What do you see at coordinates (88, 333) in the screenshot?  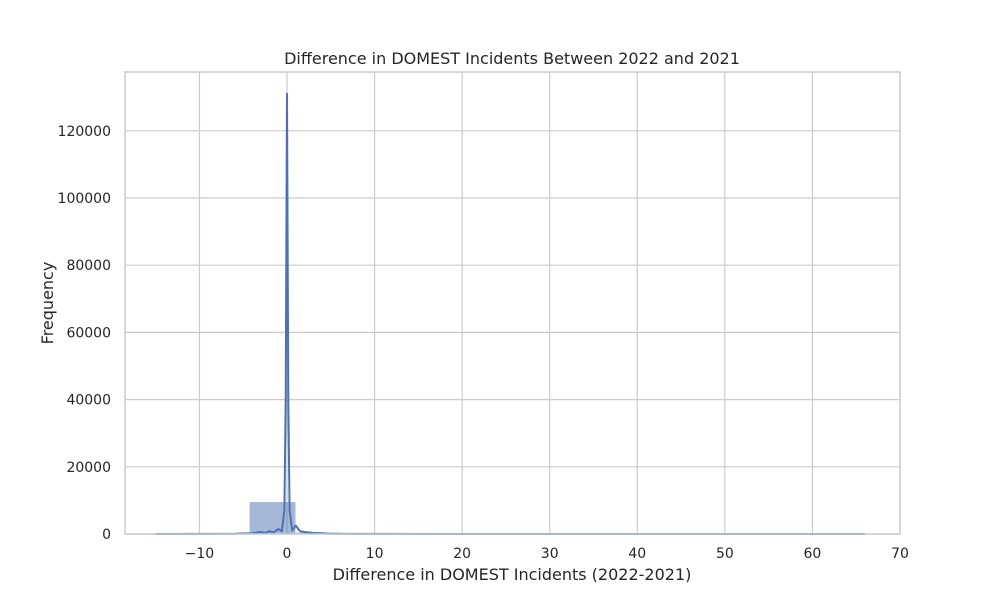 I see `y-tick-label: 60000` at bounding box center [88, 333].